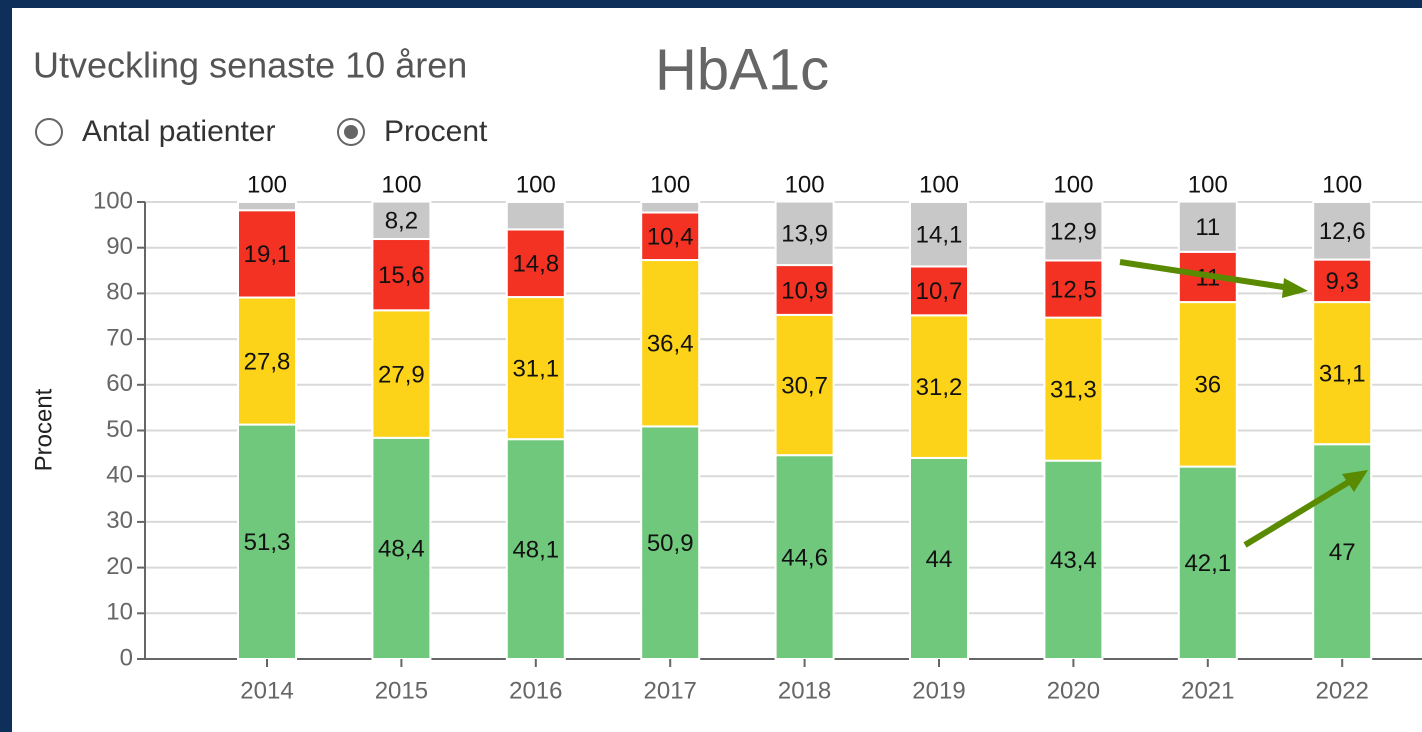 This screenshot has height=732, width=1422. I want to click on data-label: 15,6, so click(401, 275).